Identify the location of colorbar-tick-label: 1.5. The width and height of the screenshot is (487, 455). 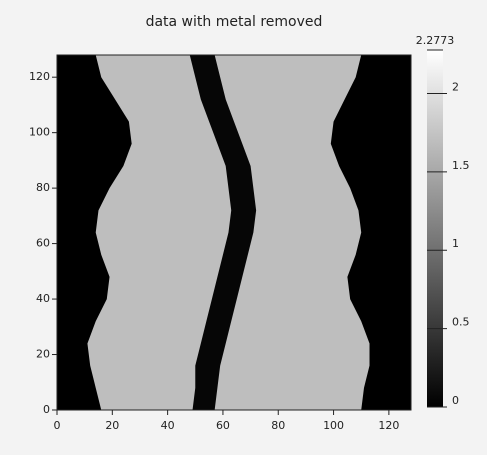
(461, 165).